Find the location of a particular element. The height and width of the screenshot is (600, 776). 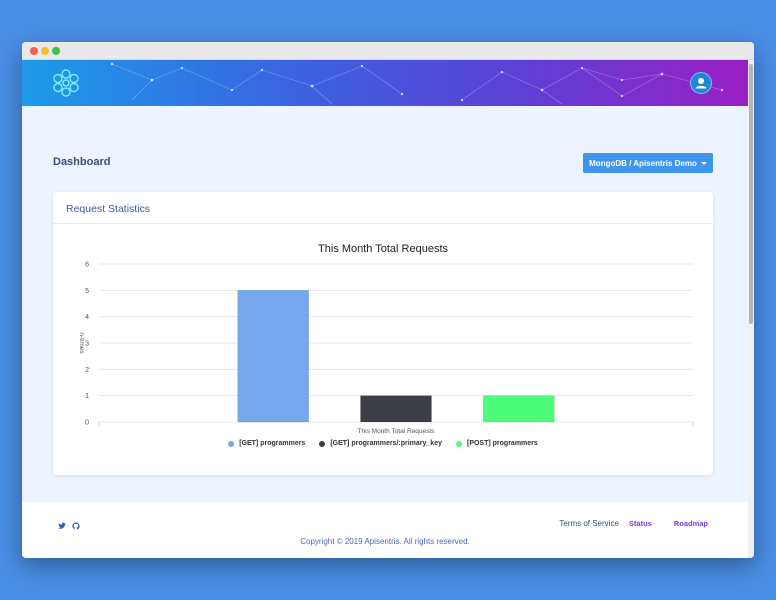

y-tick-label: 4 is located at coordinates (87, 317).